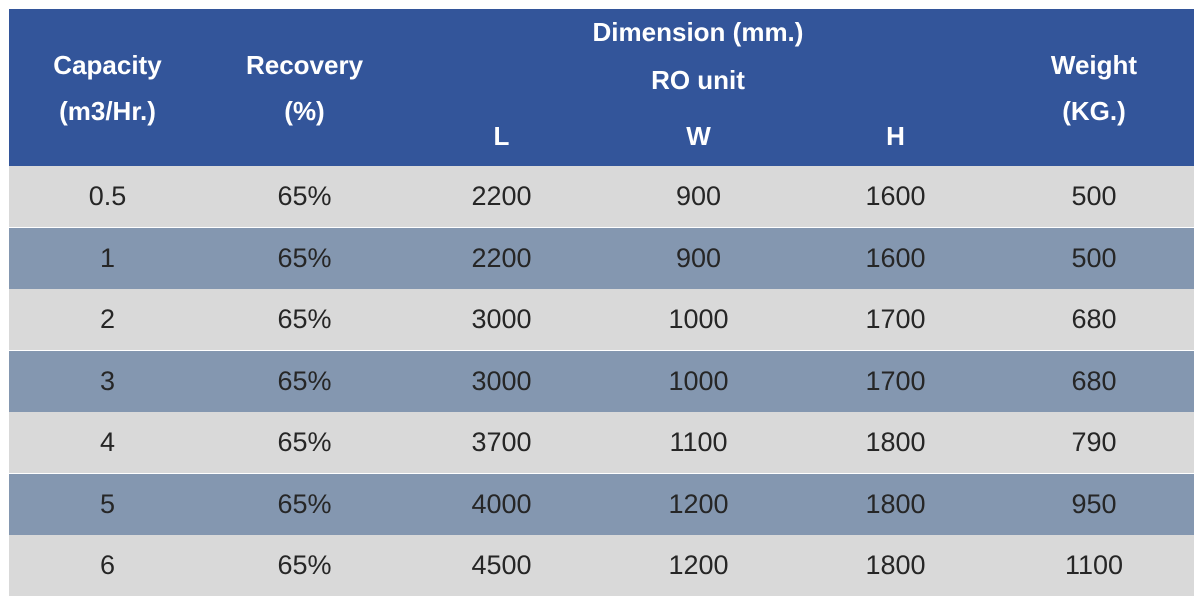 This screenshot has width=1200, height=614. Describe the element at coordinates (304, 111) in the screenshot. I see `header-recovery-line2: (%)` at that location.